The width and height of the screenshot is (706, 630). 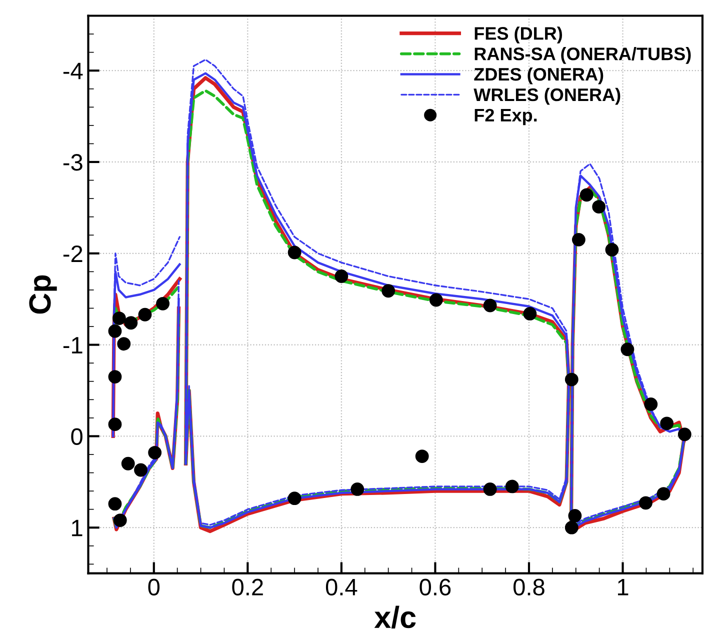 I want to click on legend-label: FES (DLR), so click(x=518, y=35).